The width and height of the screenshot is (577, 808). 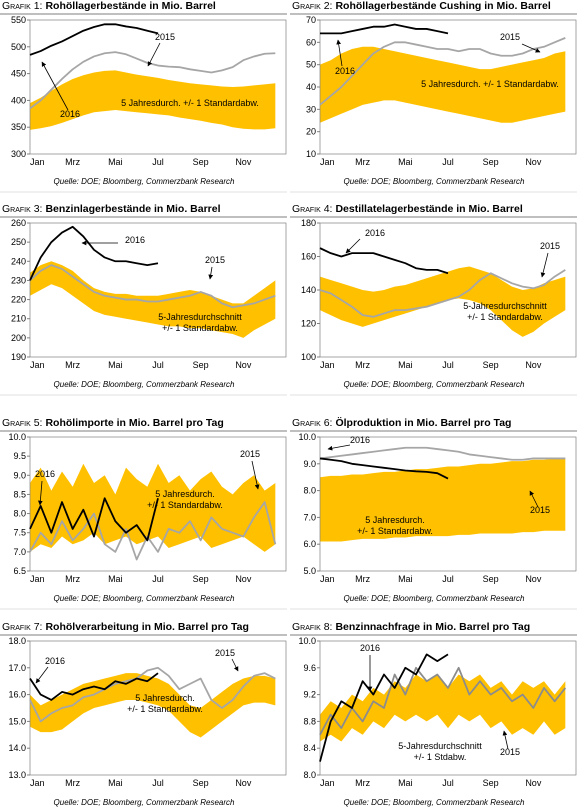 I want to click on chart-label: Grafik 6:, so click(x=312, y=423).